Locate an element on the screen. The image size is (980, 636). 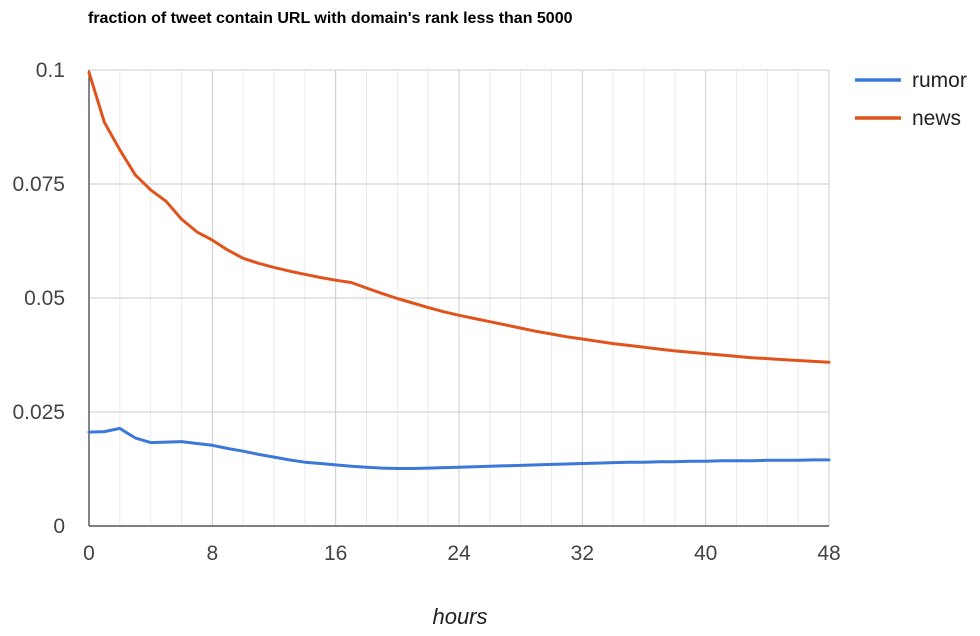
y-tick-label: 0 is located at coordinates (59, 526).